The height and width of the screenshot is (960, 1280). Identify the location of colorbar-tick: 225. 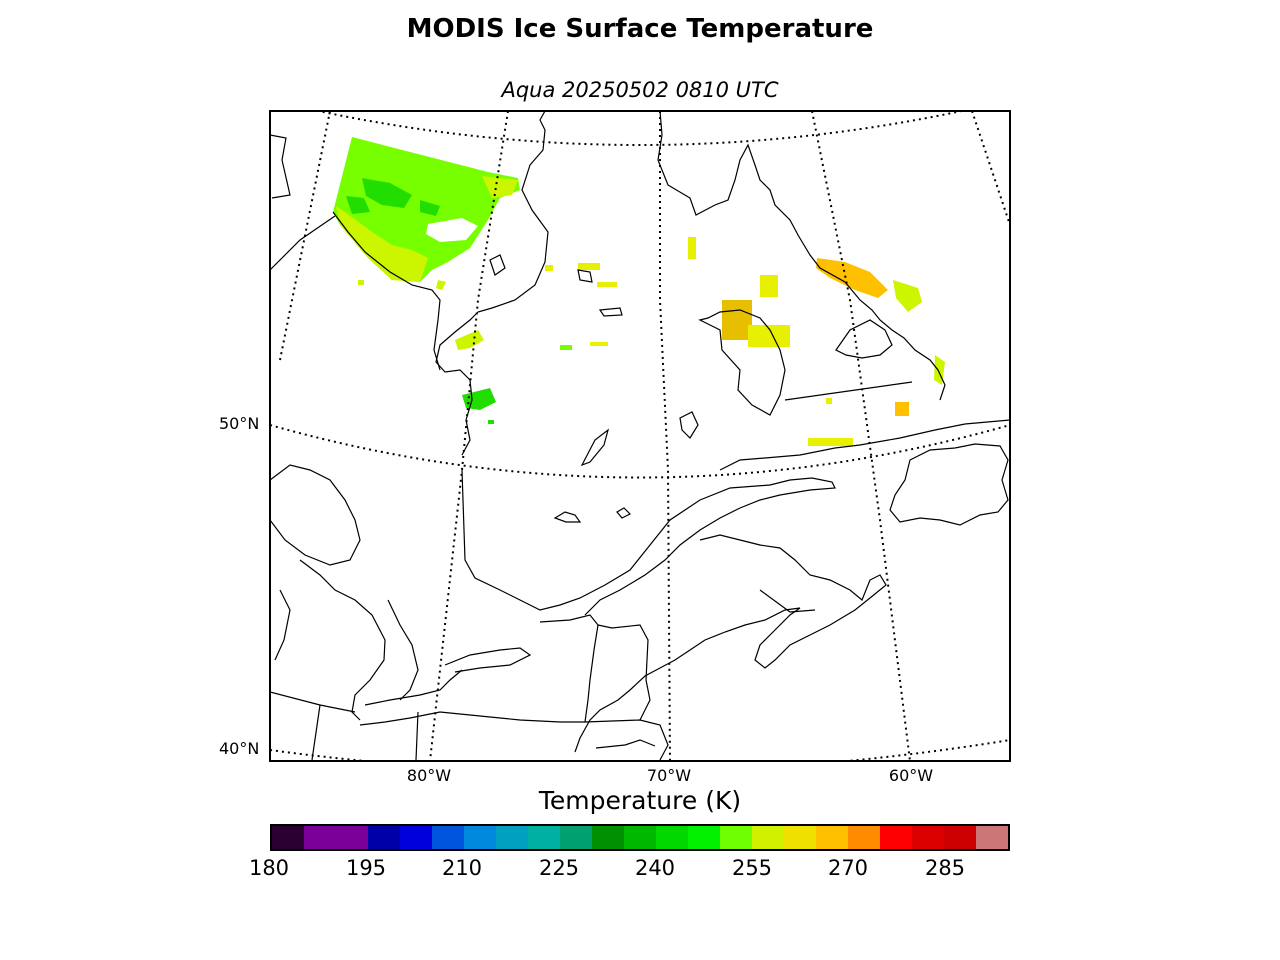
(559, 868).